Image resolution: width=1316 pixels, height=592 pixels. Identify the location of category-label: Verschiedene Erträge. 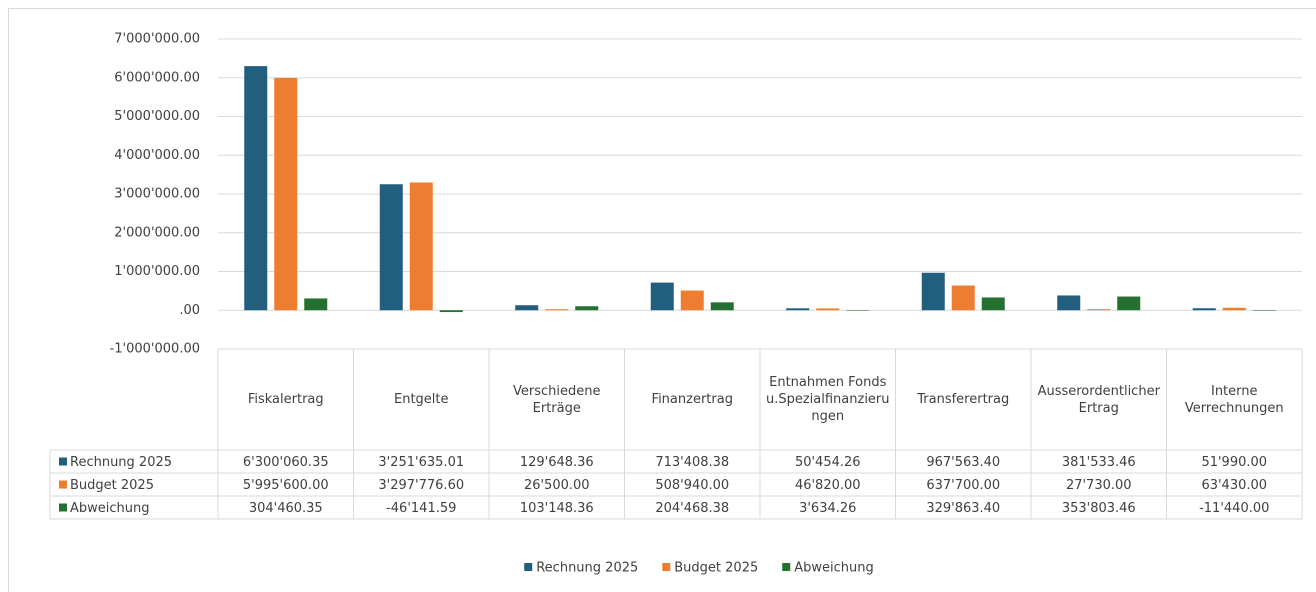
(557, 399).